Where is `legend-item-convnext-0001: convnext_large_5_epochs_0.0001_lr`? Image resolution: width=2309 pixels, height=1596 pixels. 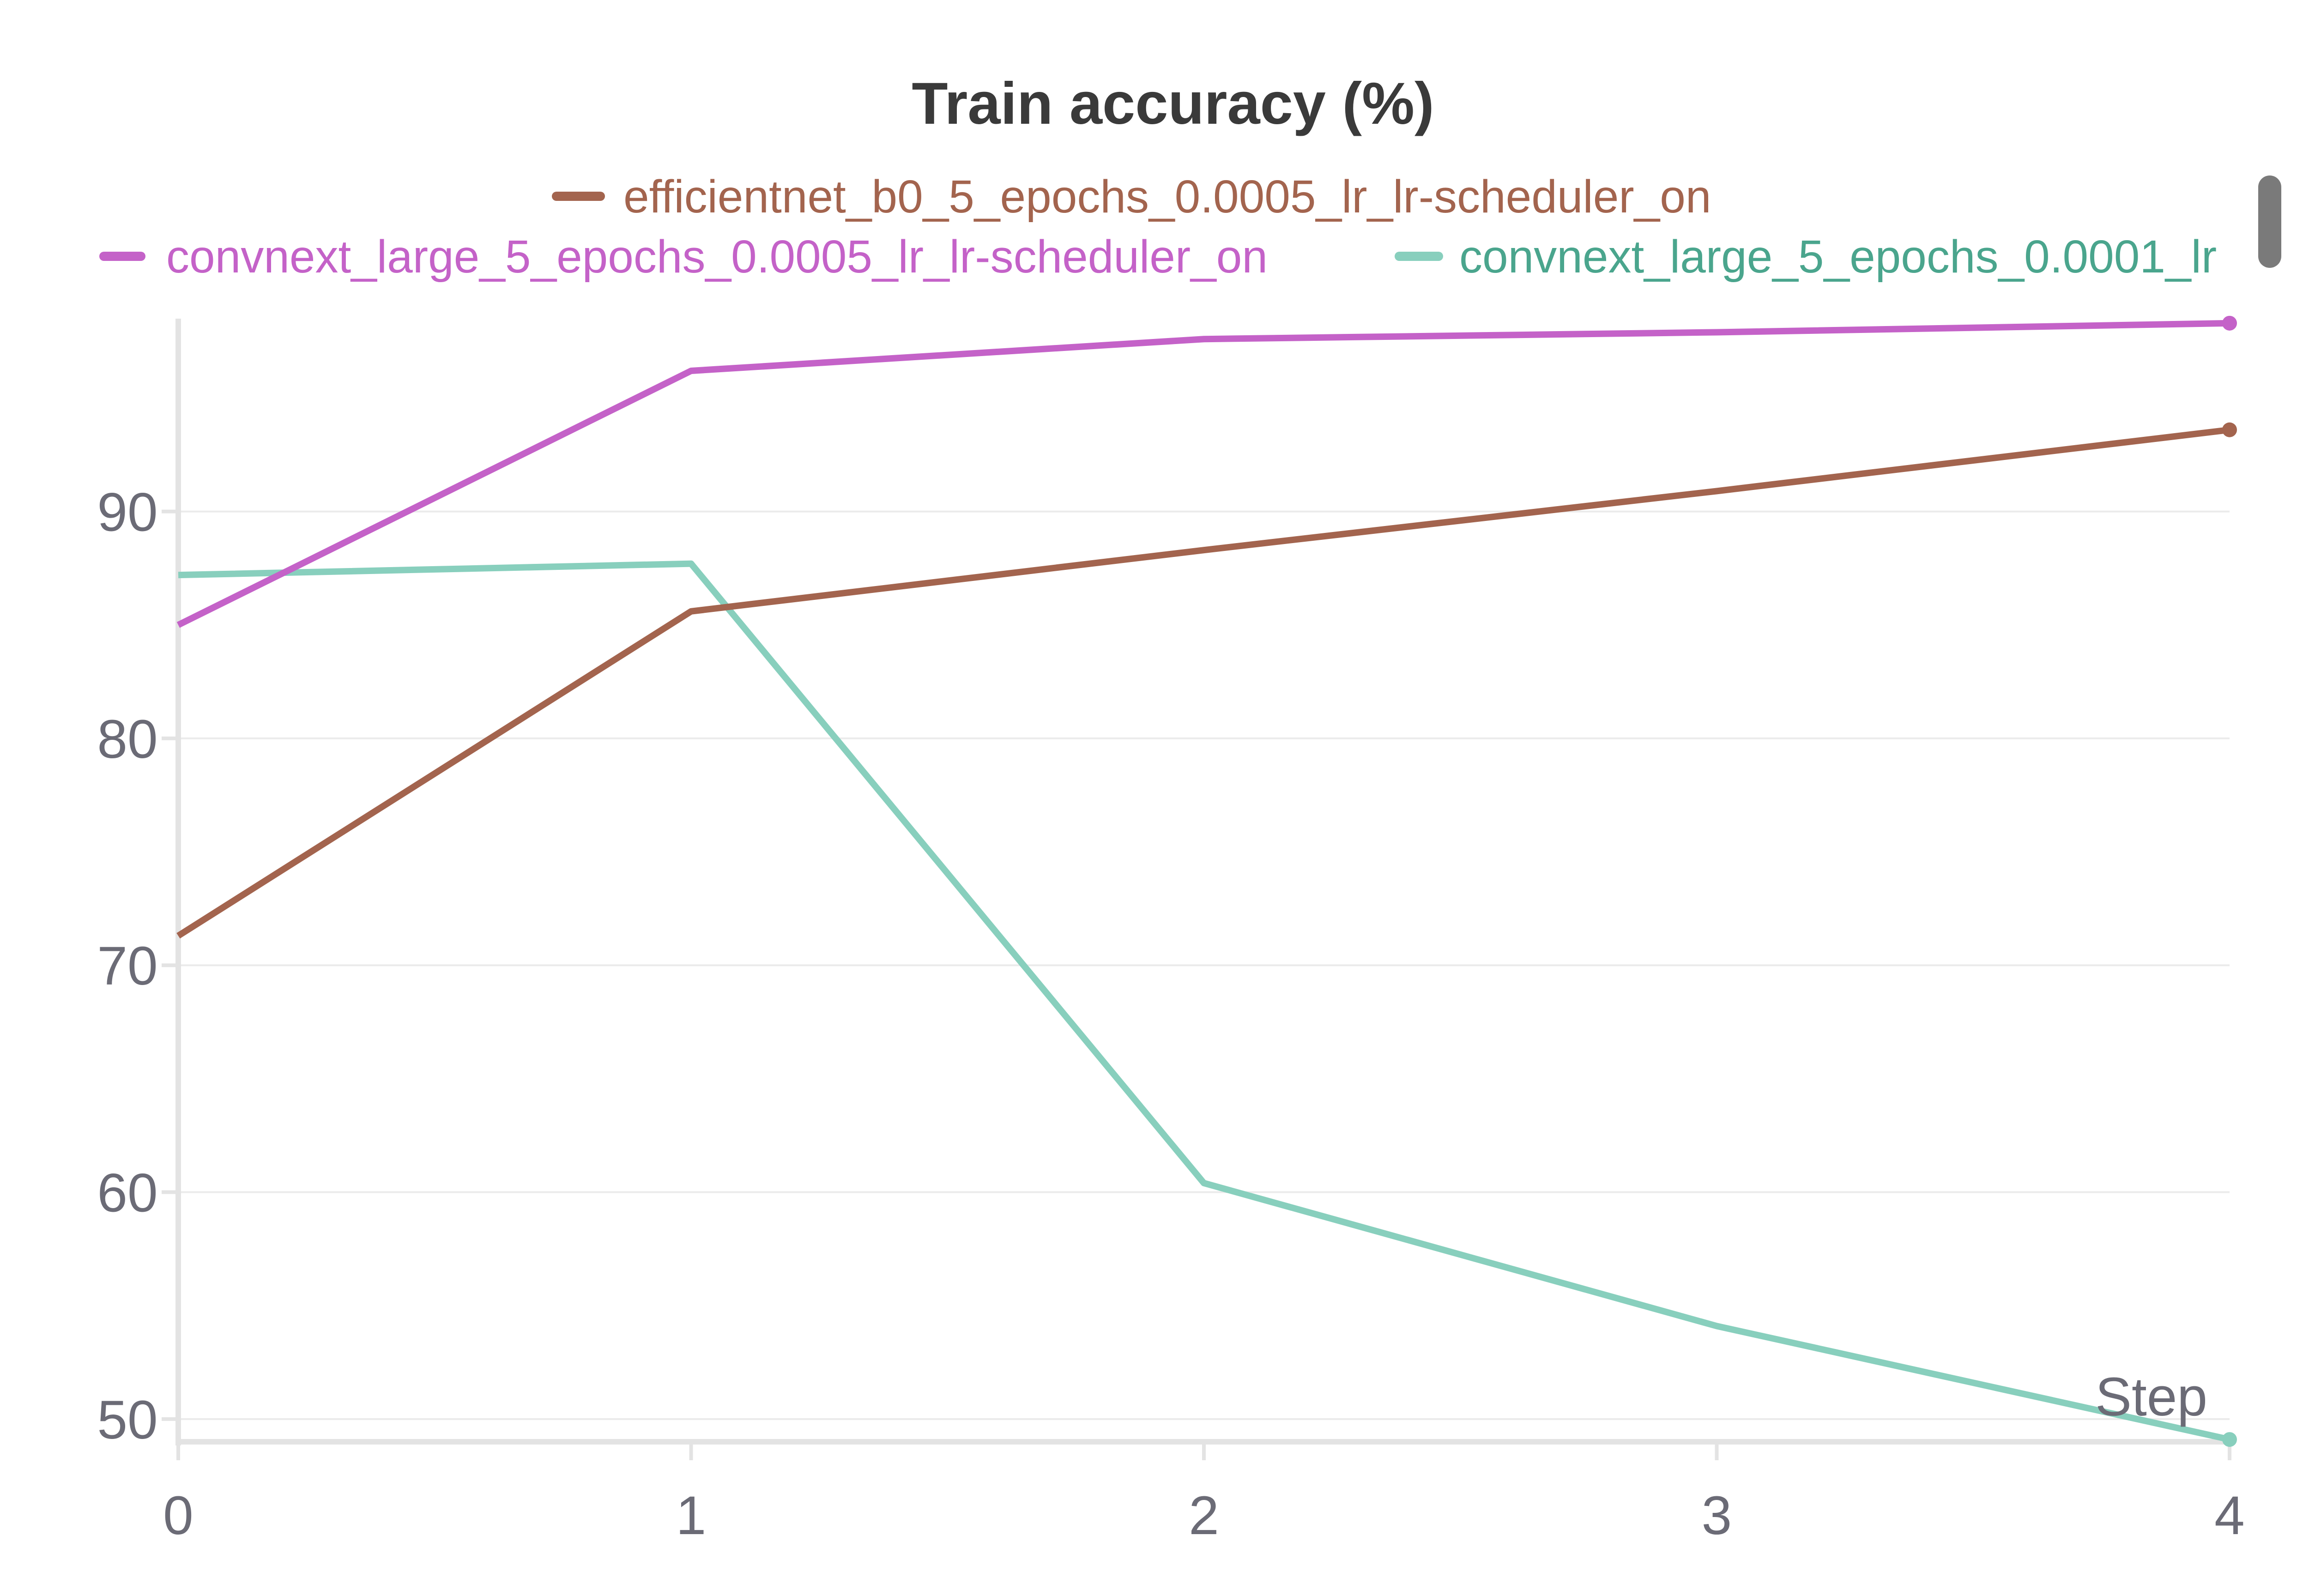
legend-item-convnext-0001: convnext_large_5_epochs_0.0001_lr is located at coordinates (1806, 257).